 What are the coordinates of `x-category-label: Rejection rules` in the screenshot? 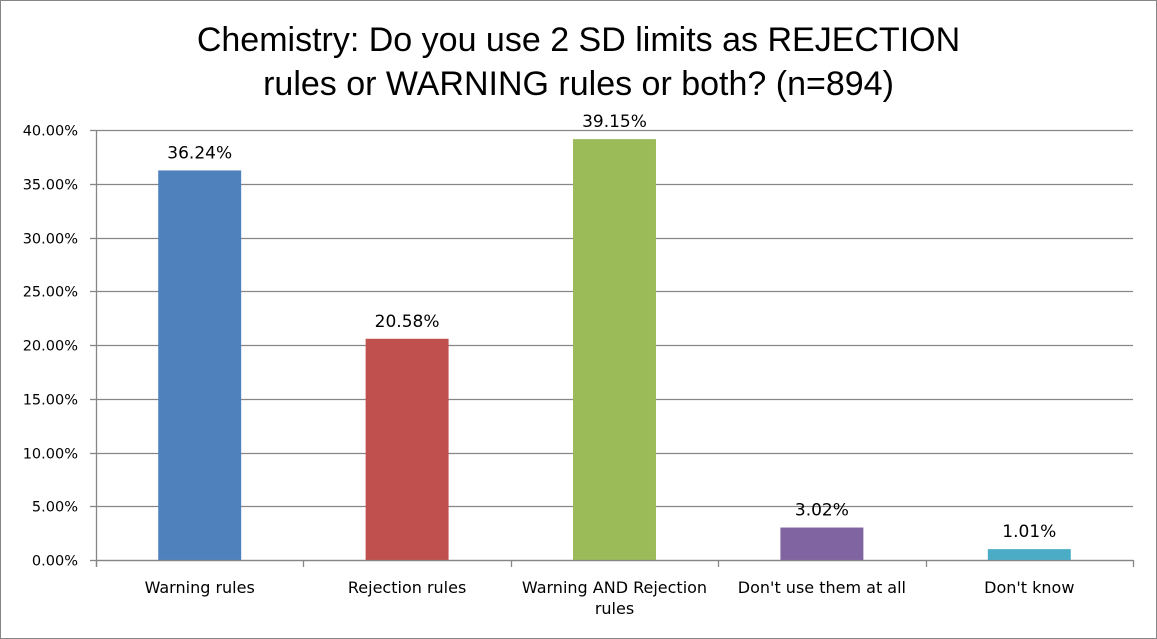 It's located at (407, 587).